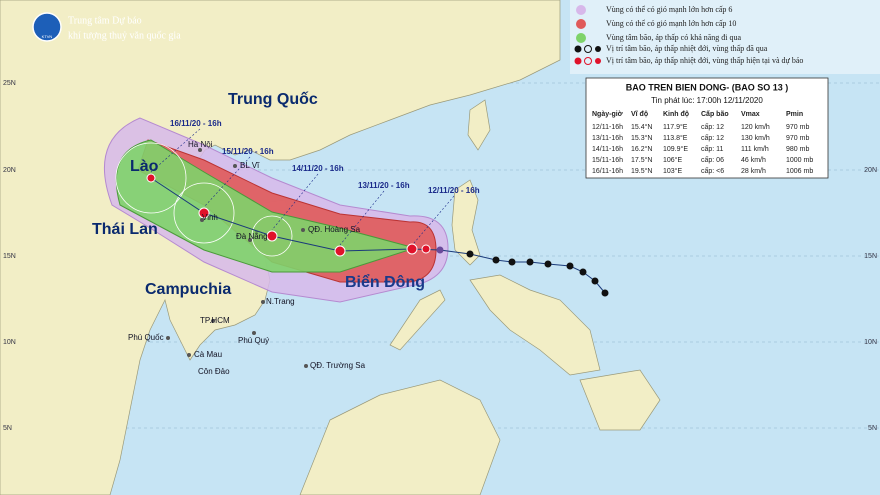 This screenshot has height=495, width=880. Describe the element at coordinates (797, 149) in the screenshot. I see `table-cell: 980 mb` at that location.